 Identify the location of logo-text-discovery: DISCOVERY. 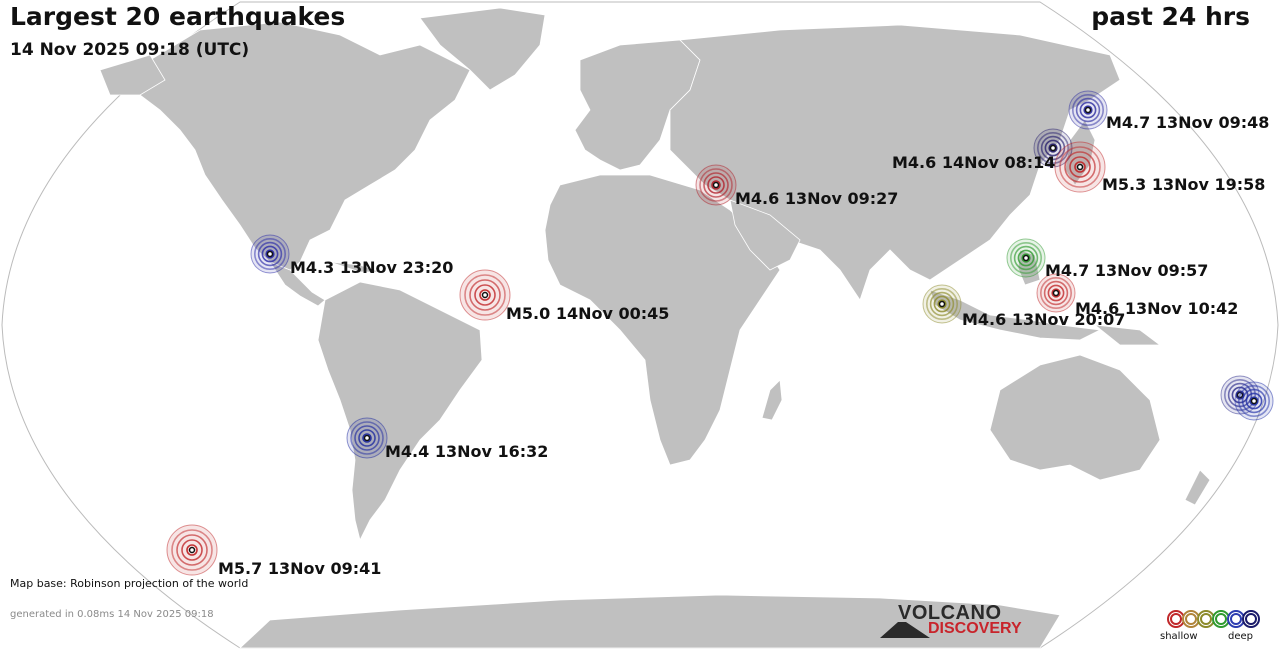
(975, 628).